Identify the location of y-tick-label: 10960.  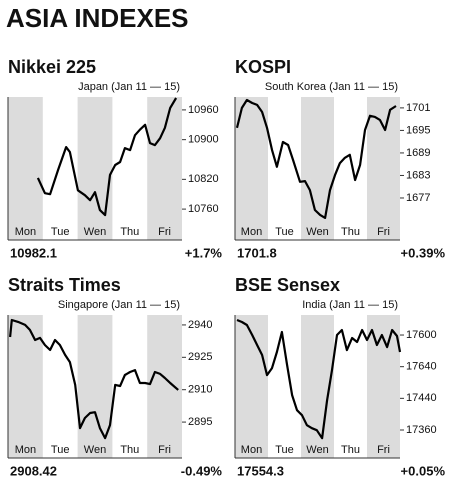
(203, 110).